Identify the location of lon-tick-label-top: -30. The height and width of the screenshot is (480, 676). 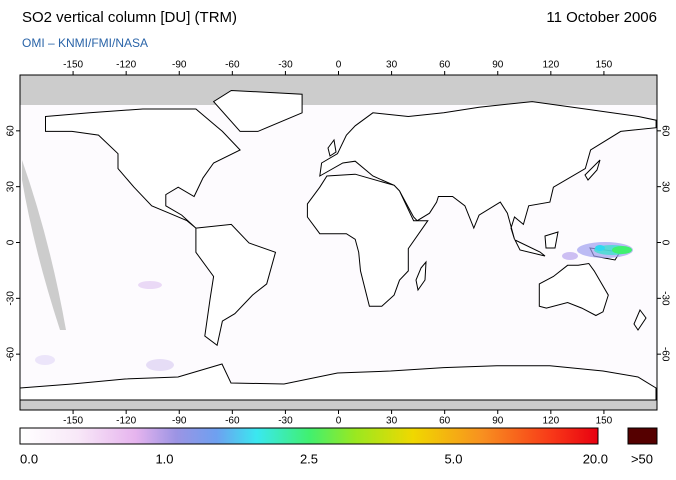
(285, 65).